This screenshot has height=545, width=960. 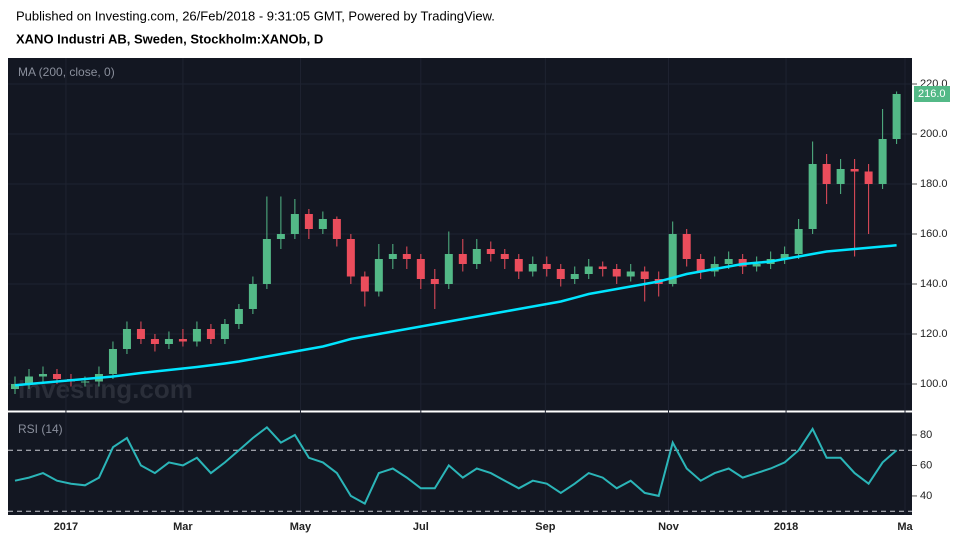 What do you see at coordinates (40, 429) in the screenshot?
I see `rsi-legend: RSI (14)` at bounding box center [40, 429].